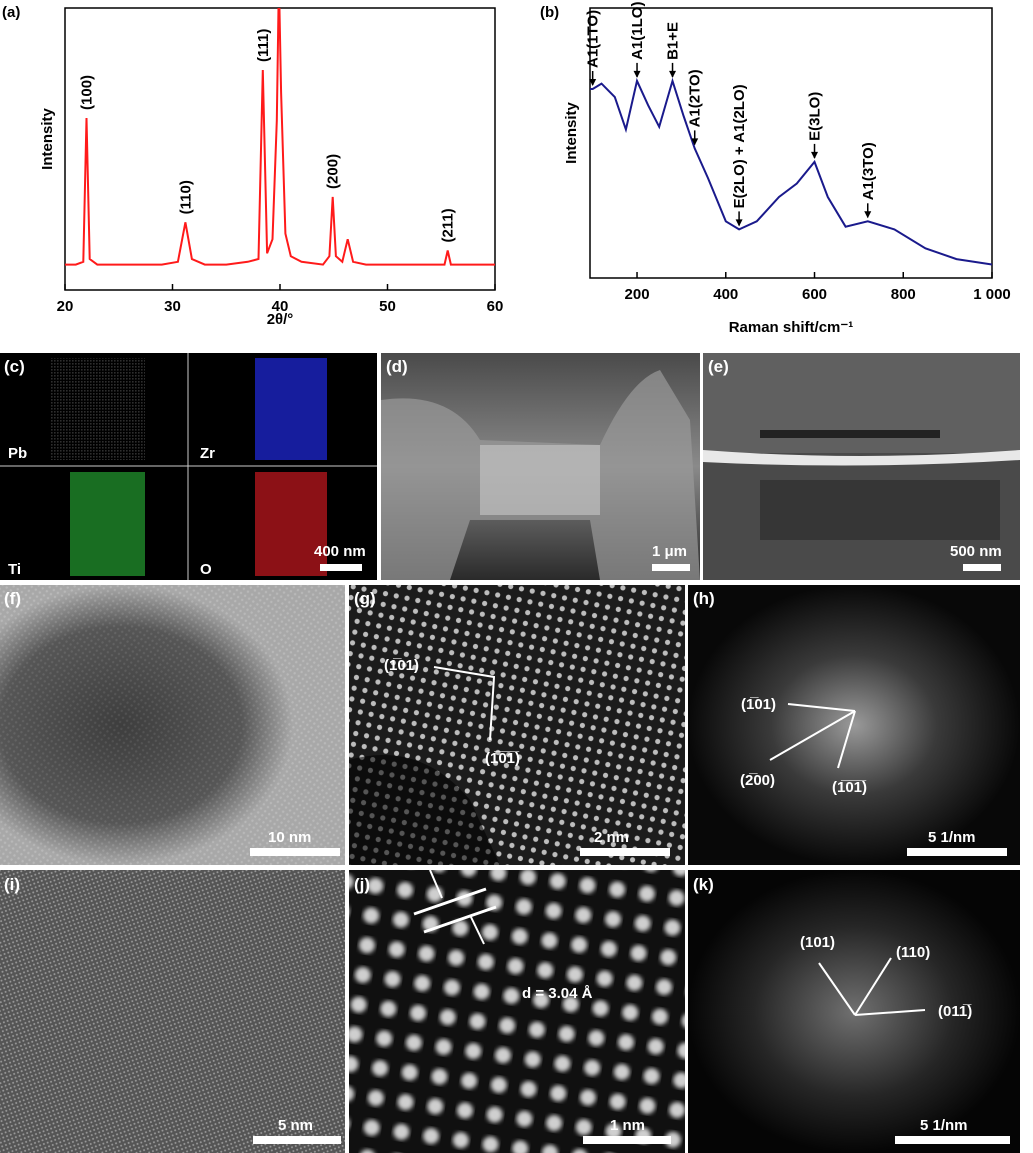  Describe the element at coordinates (739, 146) in the screenshot. I see `annotation: E(2LO) + A1(2LO)` at that location.